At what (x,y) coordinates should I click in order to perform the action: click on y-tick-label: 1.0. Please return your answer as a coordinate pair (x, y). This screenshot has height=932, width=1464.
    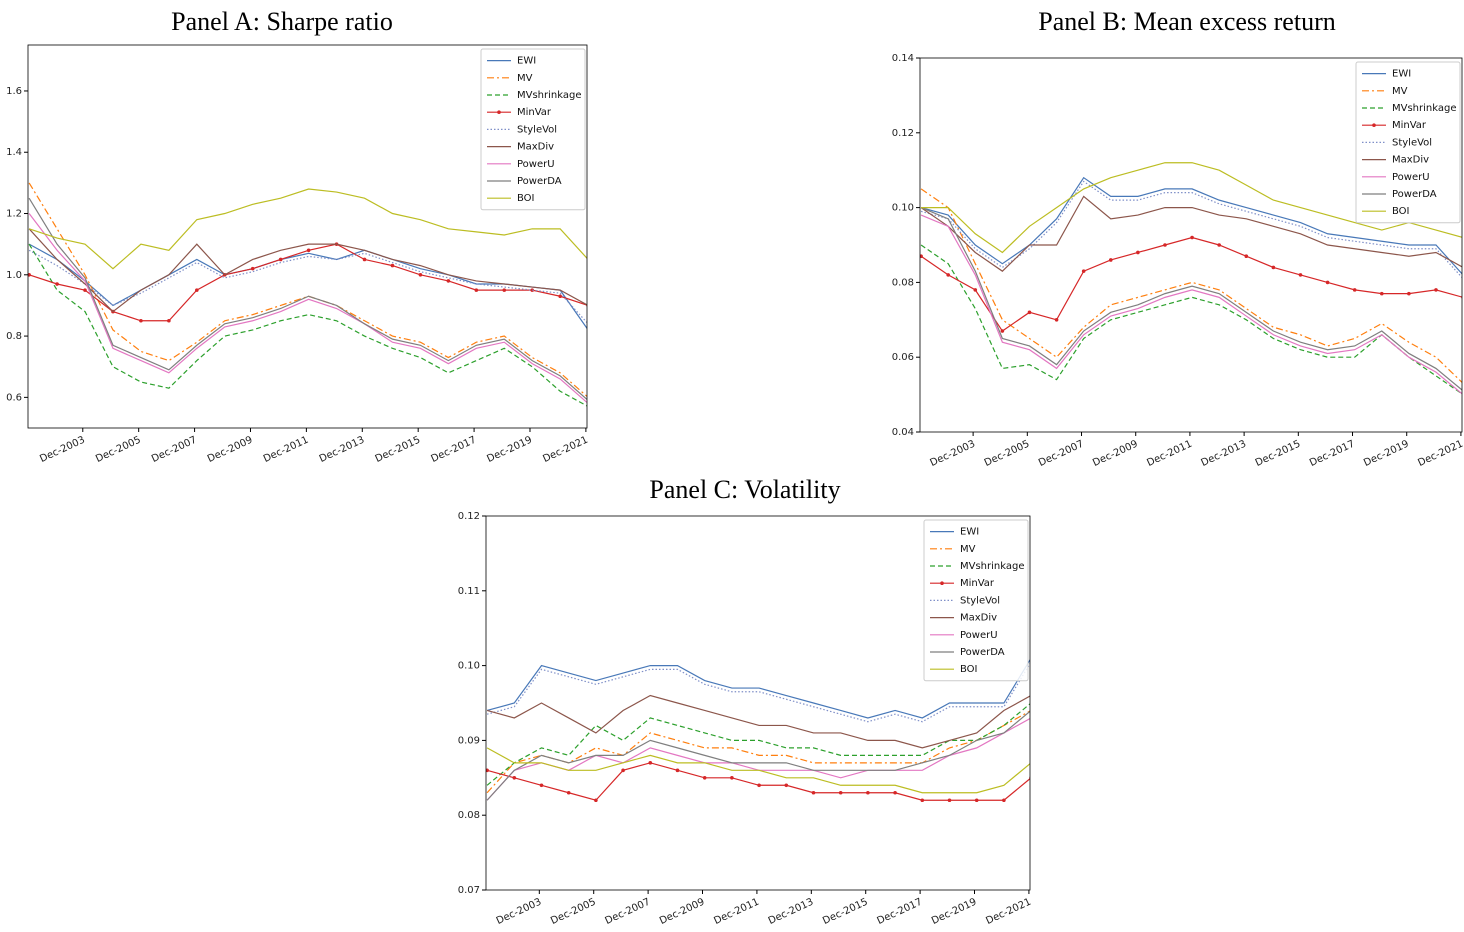
    Looking at the image, I should click on (14, 275).